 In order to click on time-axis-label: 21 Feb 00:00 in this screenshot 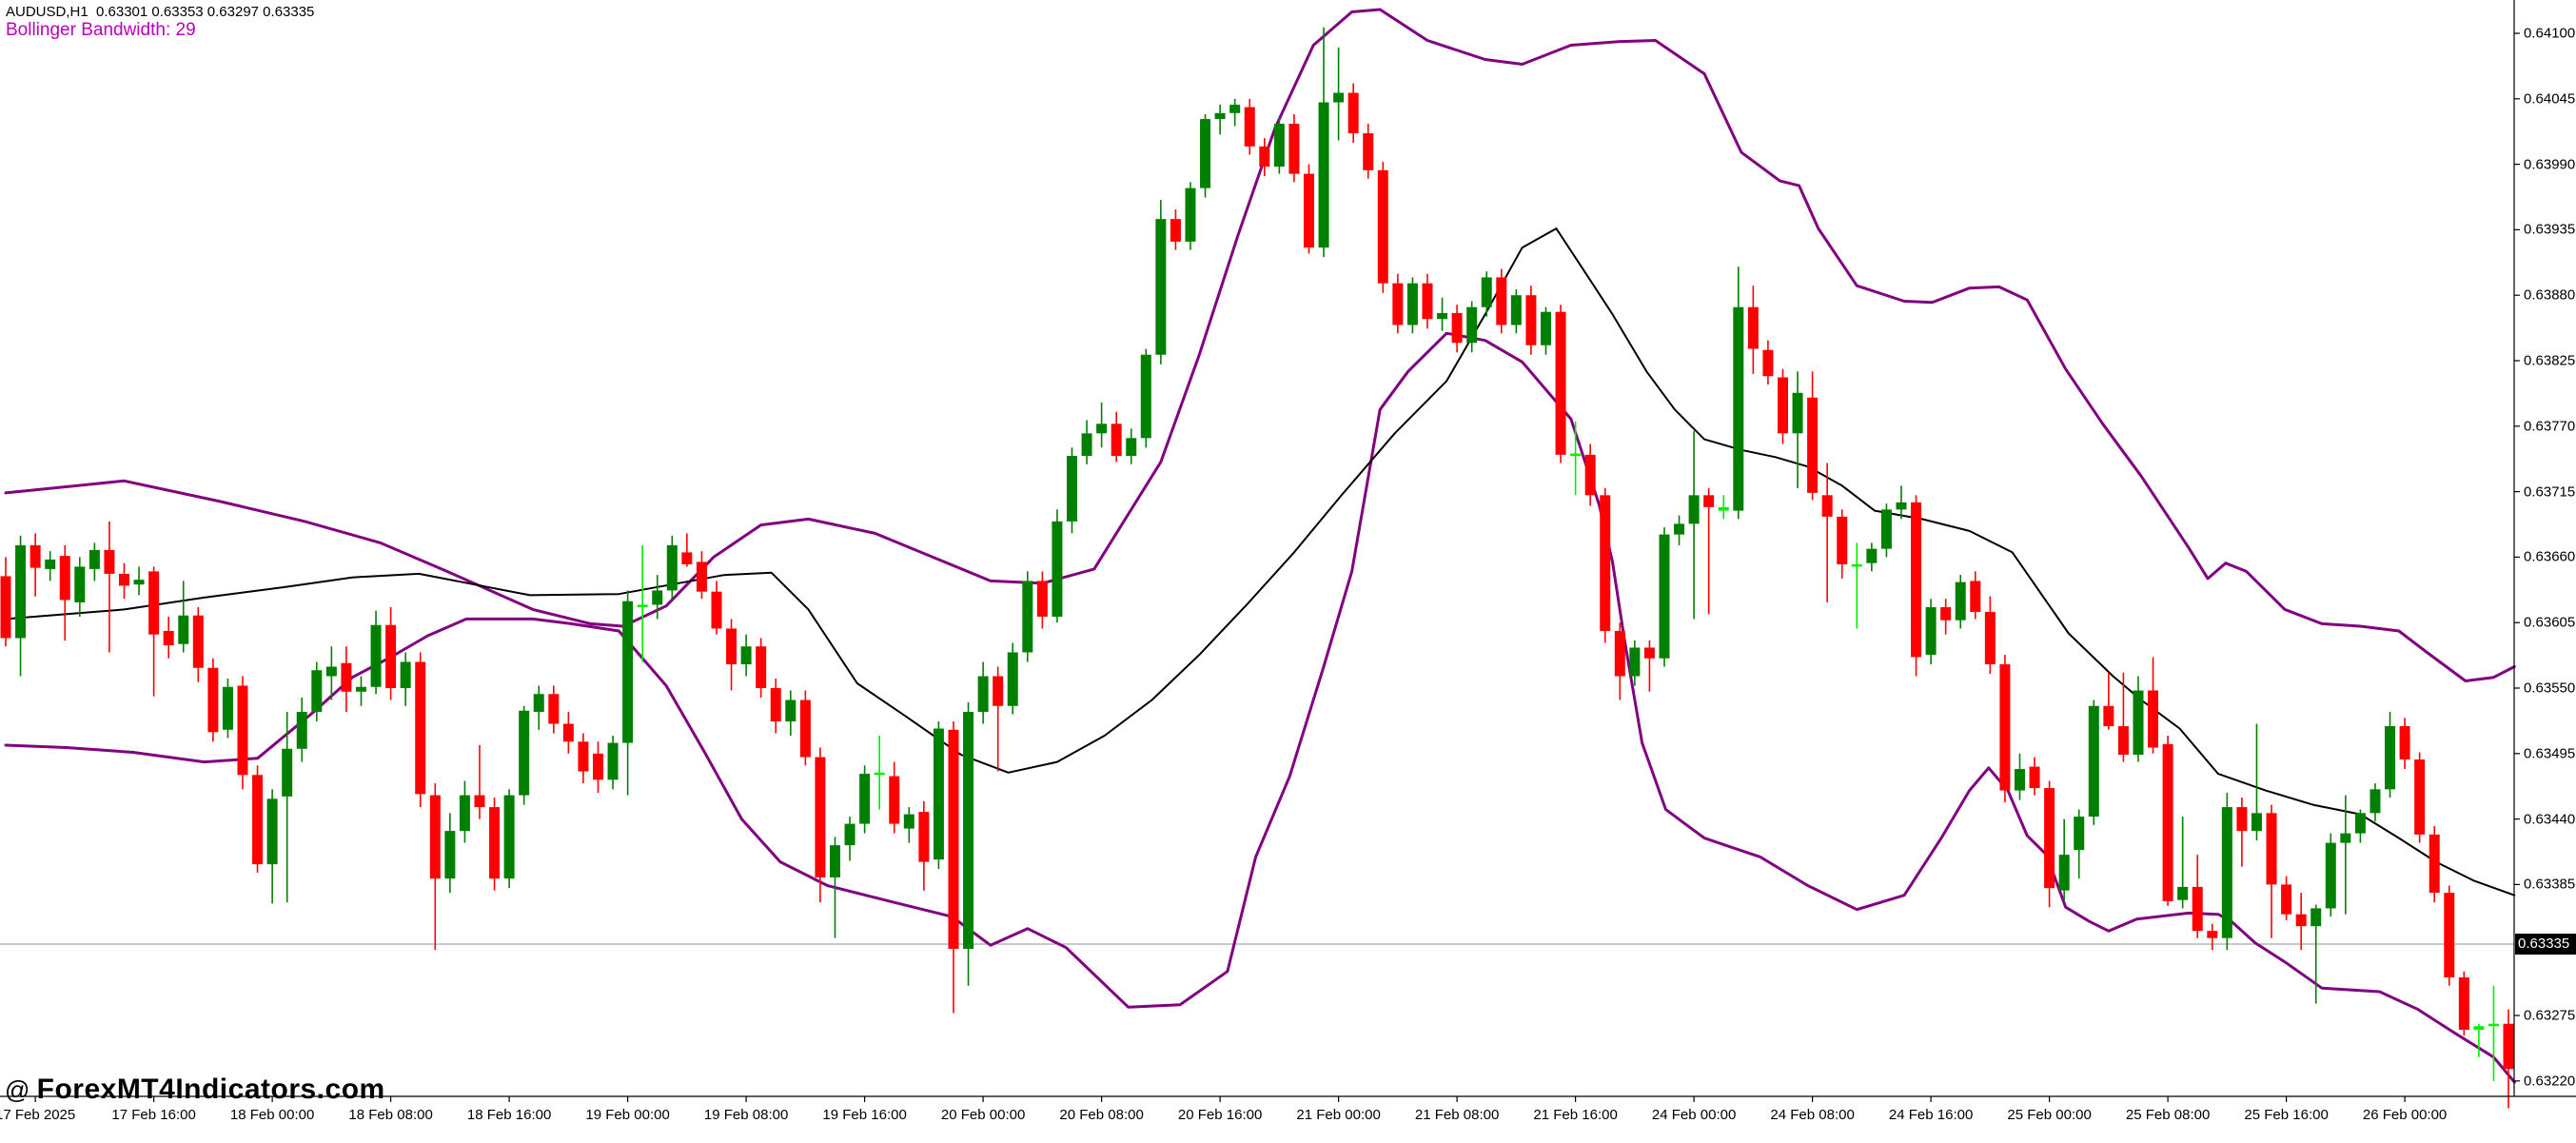, I will do `click(1338, 1115)`.